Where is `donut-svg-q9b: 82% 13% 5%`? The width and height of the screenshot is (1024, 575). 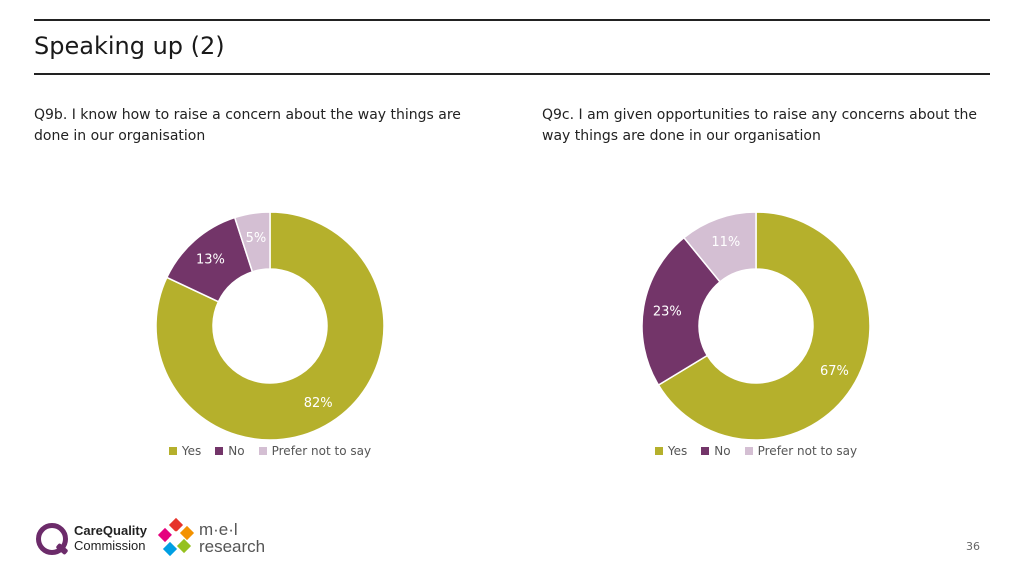 donut-svg-q9b: 82% 13% 5% is located at coordinates (270, 325).